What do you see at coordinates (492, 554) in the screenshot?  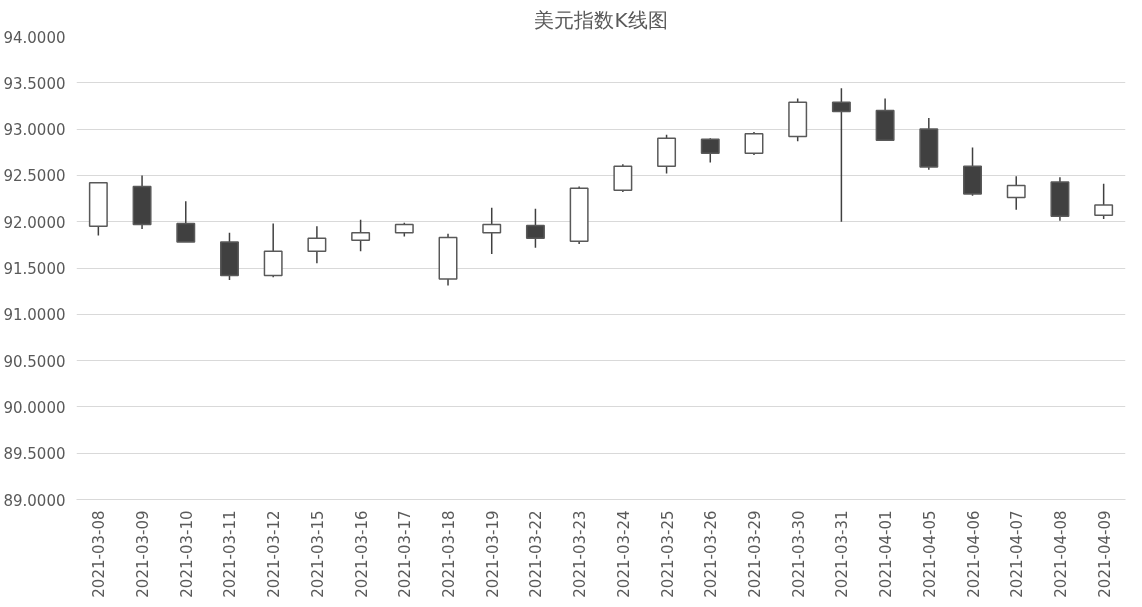 I see `x-tick-label: 2021-03-19` at bounding box center [492, 554].